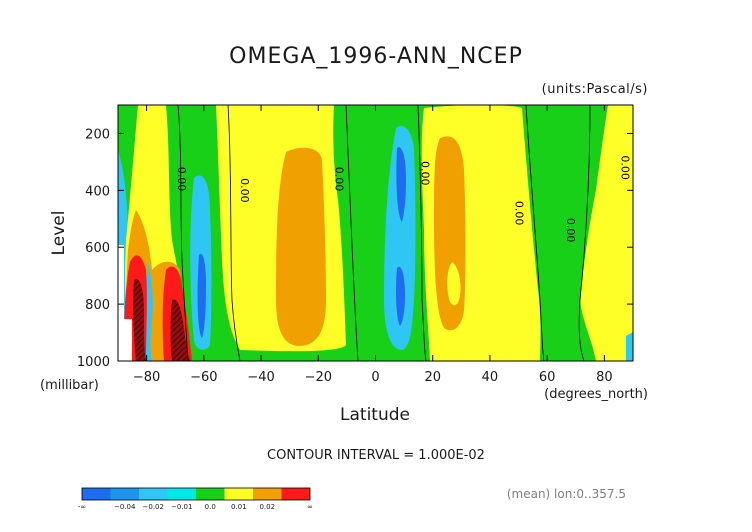 Image resolution: width=752 pixels, height=532 pixels. Describe the element at coordinates (376, 455) in the screenshot. I see `contour-interval-text: CONTOUR INTERVAL = 1.000E-02` at that location.